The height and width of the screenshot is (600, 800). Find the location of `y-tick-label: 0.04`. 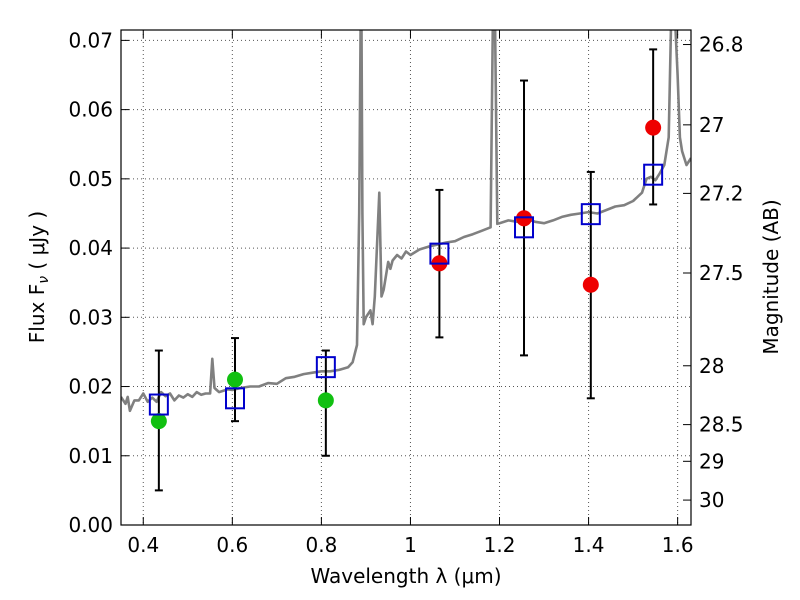

y-tick-label: 0.04 is located at coordinates (90, 248).